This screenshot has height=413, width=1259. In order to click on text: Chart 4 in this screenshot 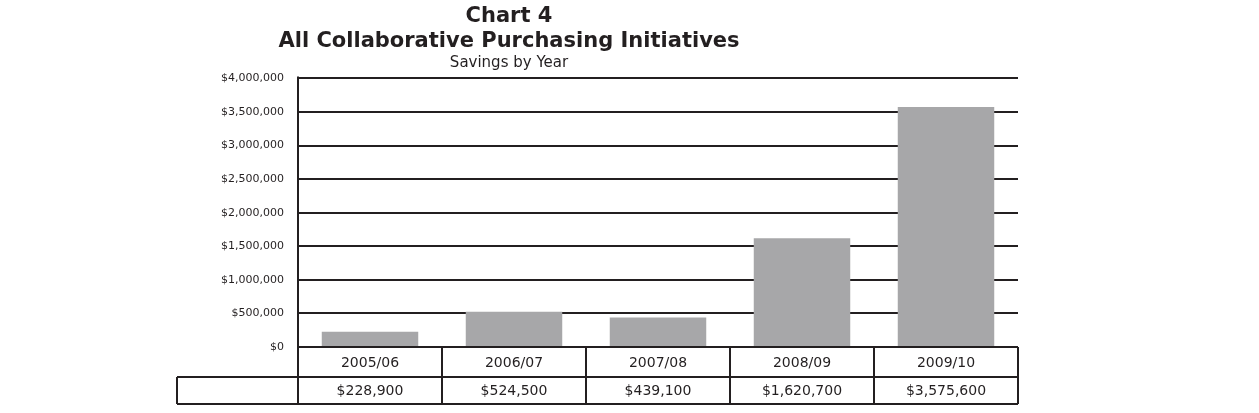, I will do `click(509, 15)`.